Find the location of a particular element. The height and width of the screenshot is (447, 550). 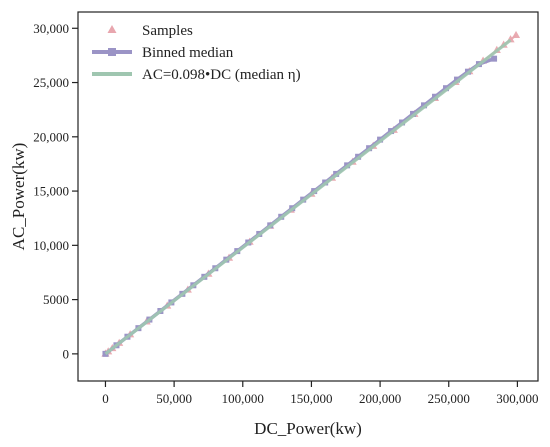

y-tick-label: 15,000 is located at coordinates (51, 191).